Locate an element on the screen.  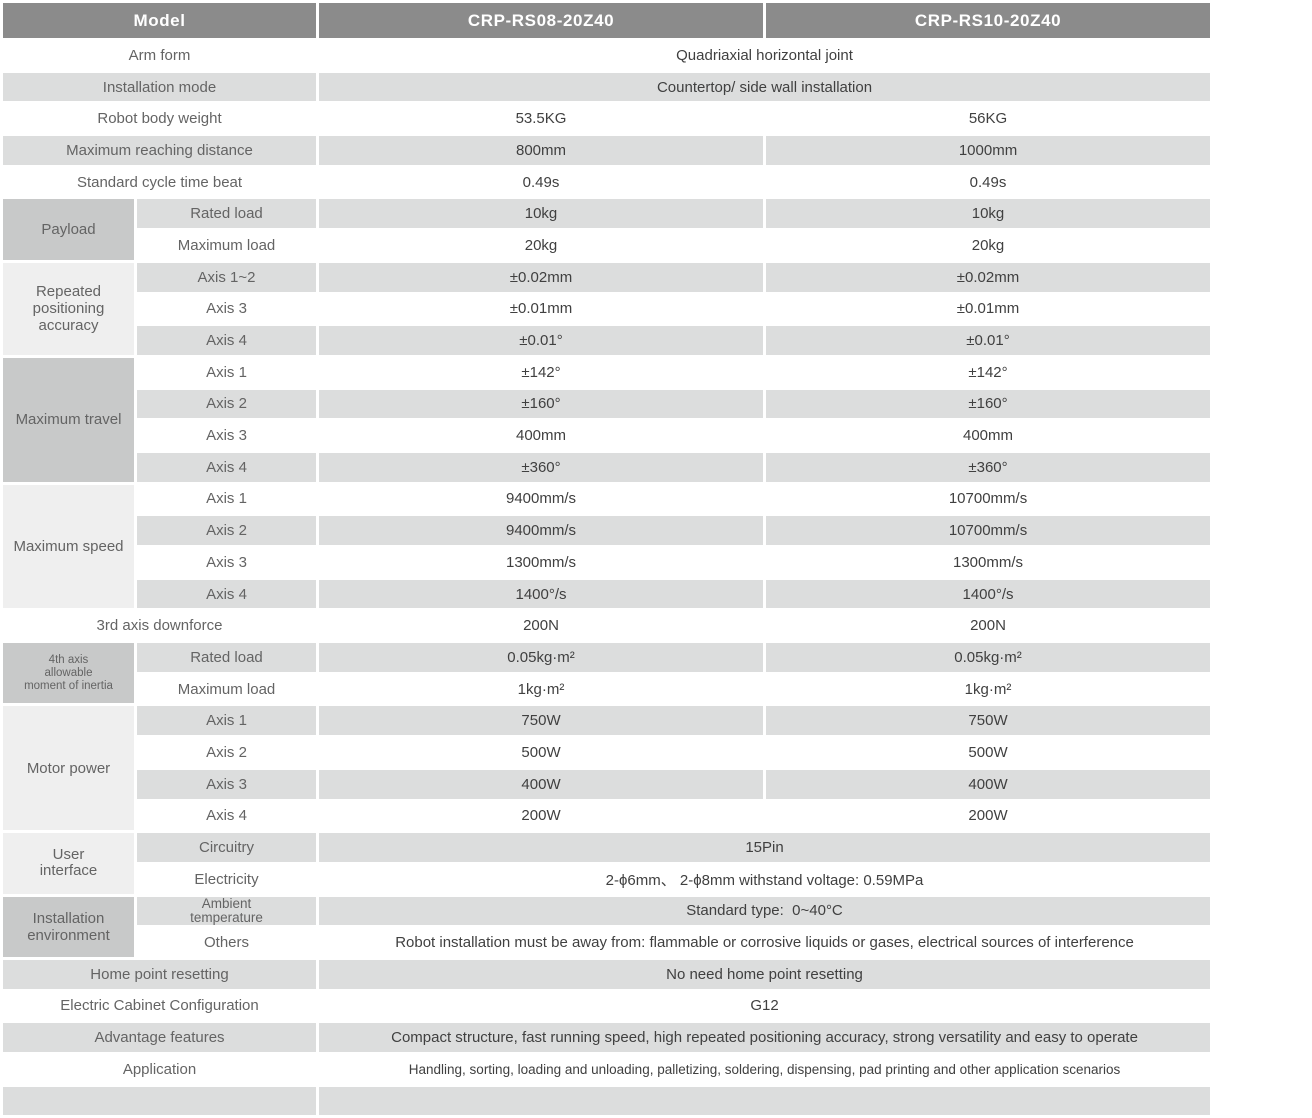
arm-form-label: Arm form is located at coordinates (160, 55).